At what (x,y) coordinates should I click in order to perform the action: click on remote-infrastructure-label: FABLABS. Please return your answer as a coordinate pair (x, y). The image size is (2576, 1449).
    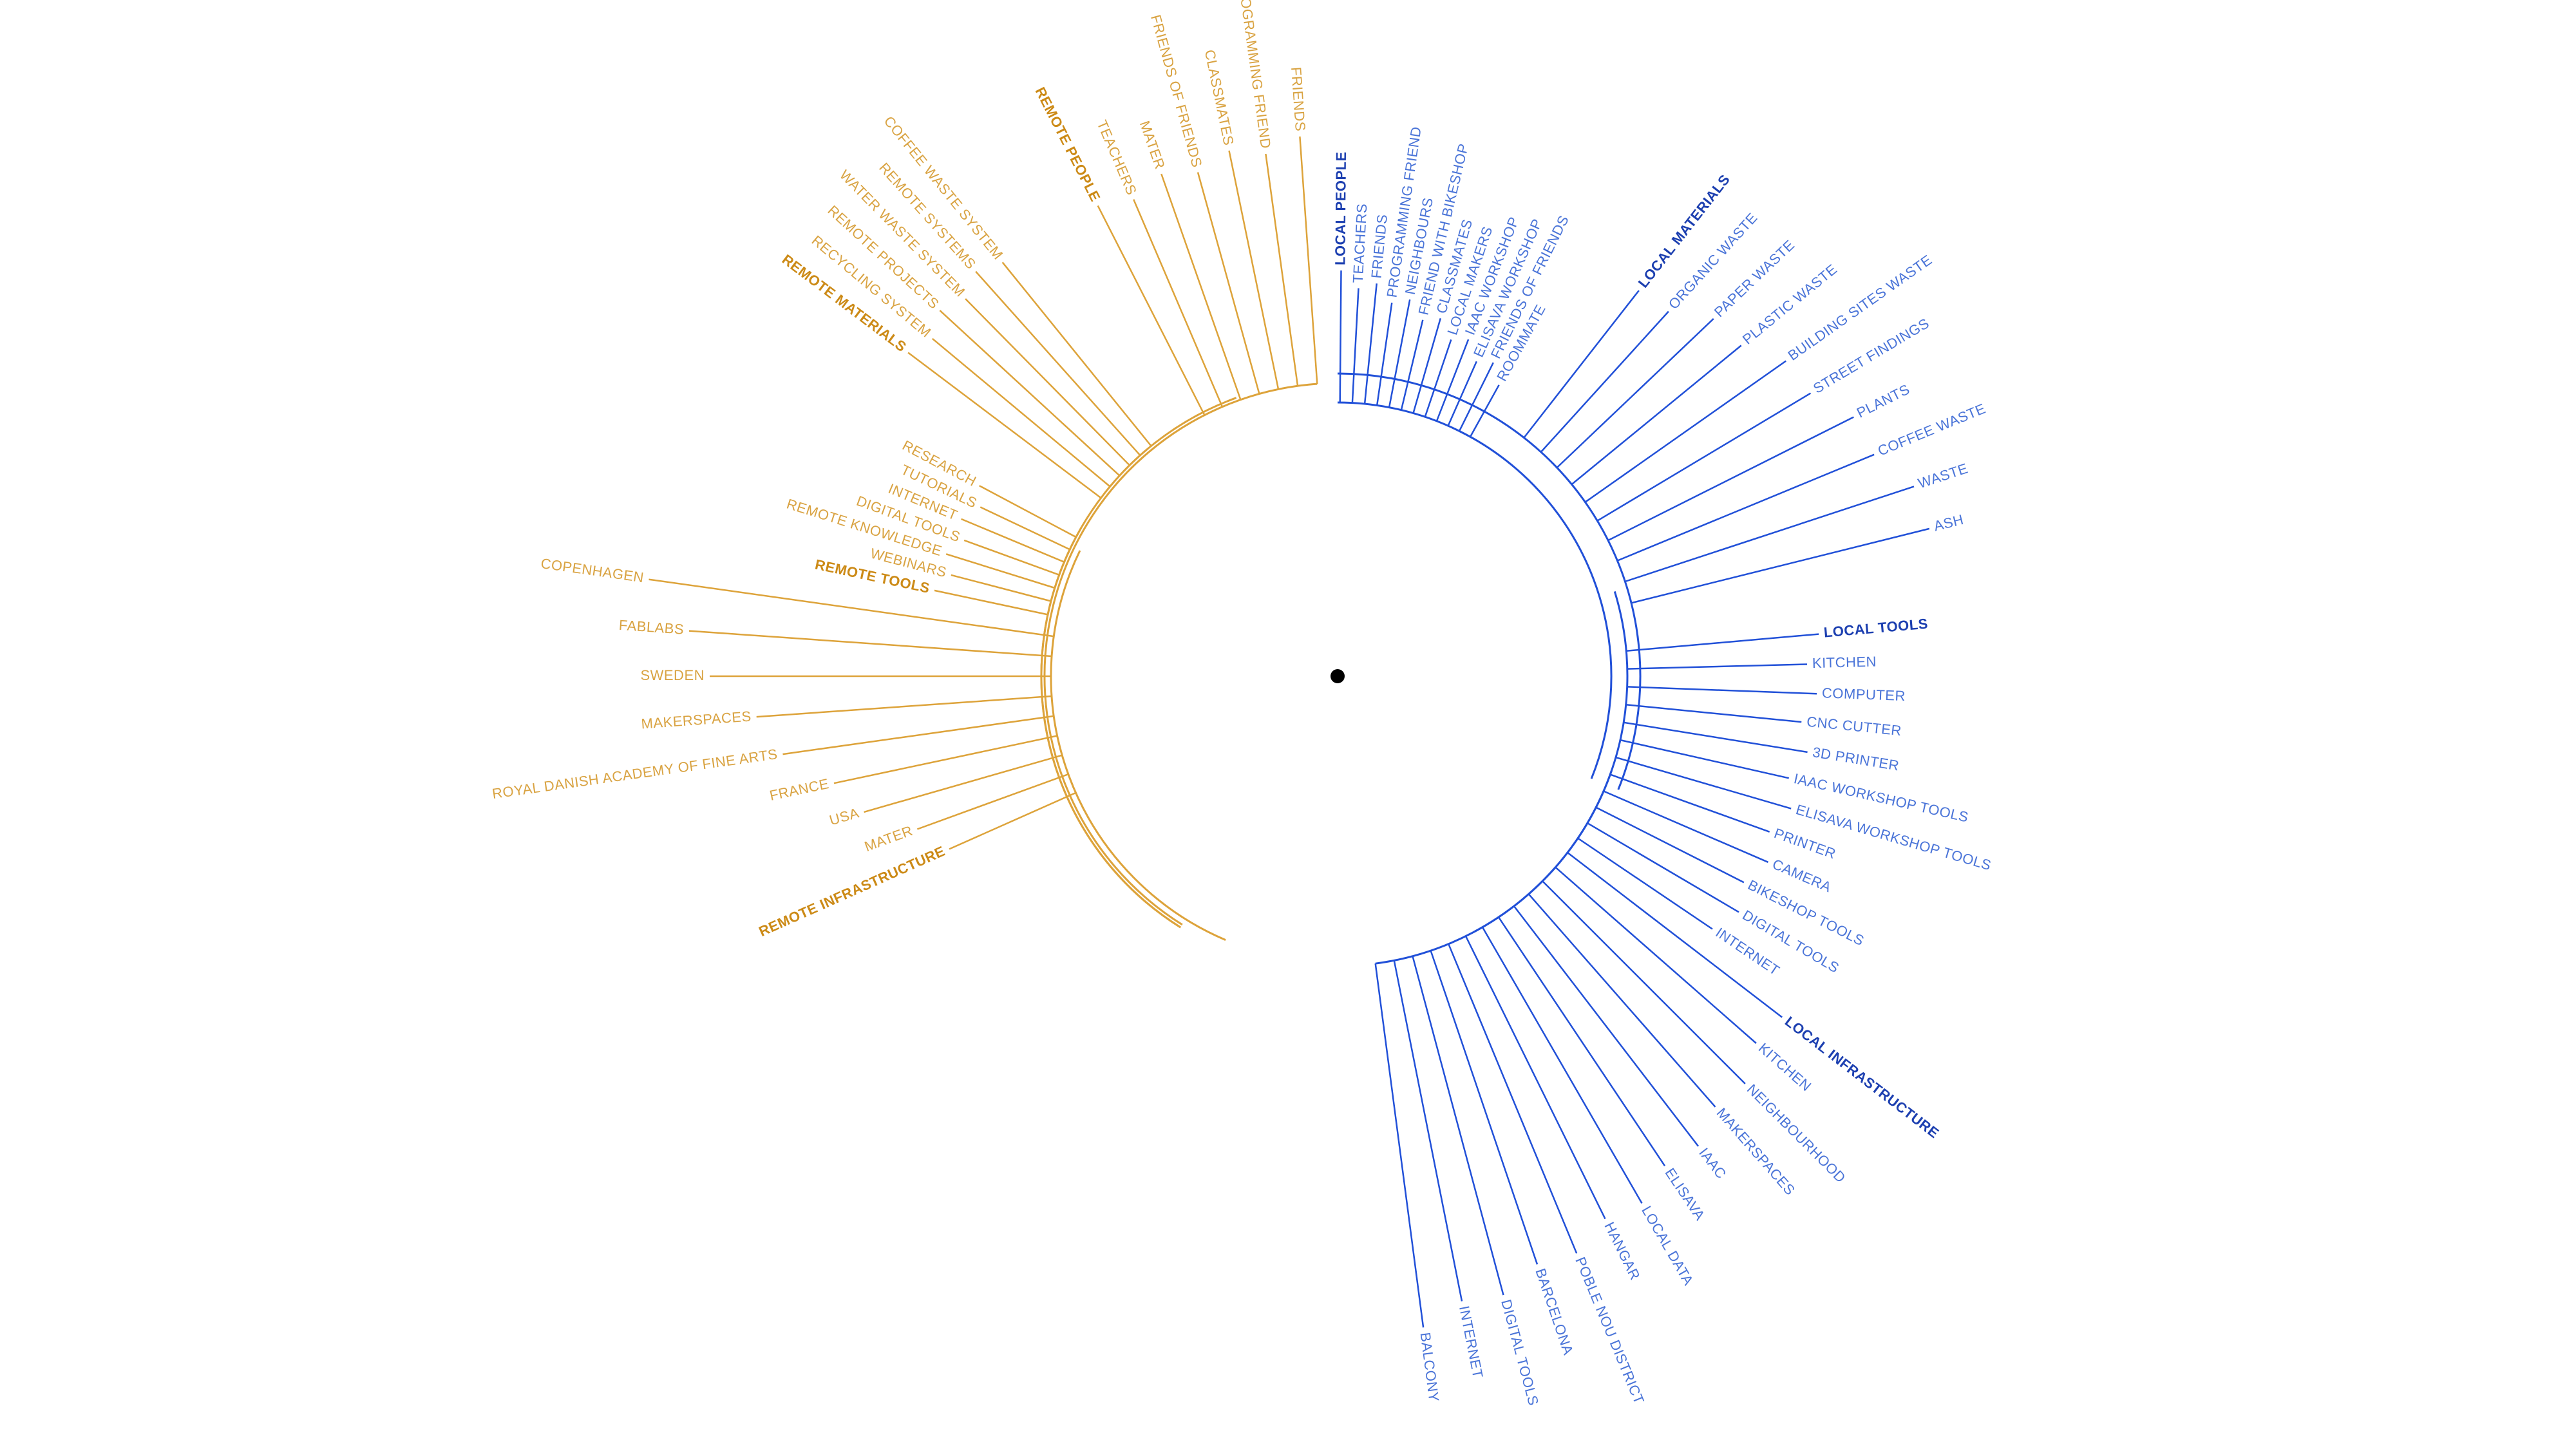
    Looking at the image, I should click on (651, 627).